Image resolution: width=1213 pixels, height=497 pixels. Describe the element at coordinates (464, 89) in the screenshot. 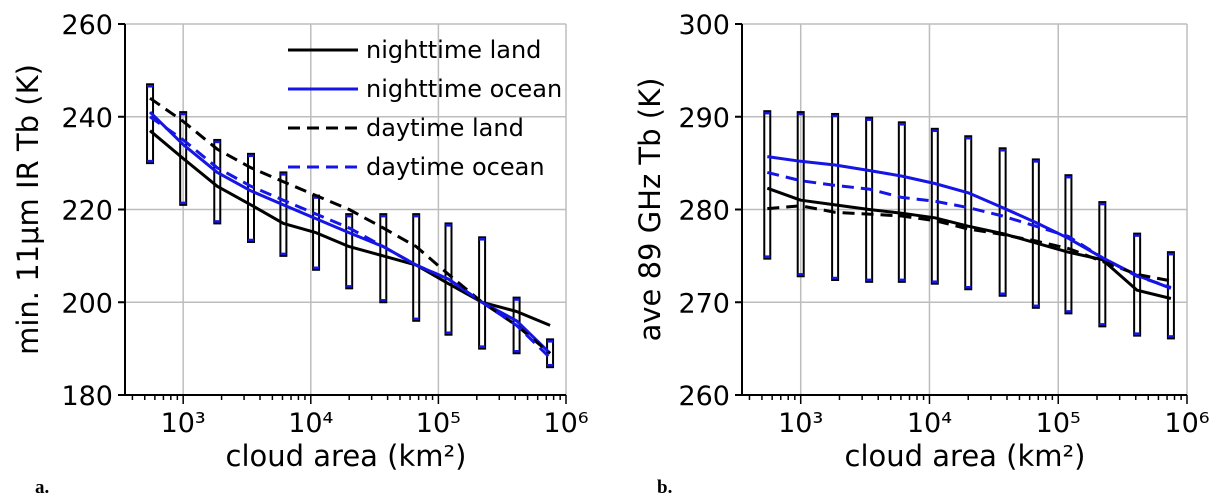

I see `legend-label: nighttime ocean` at that location.